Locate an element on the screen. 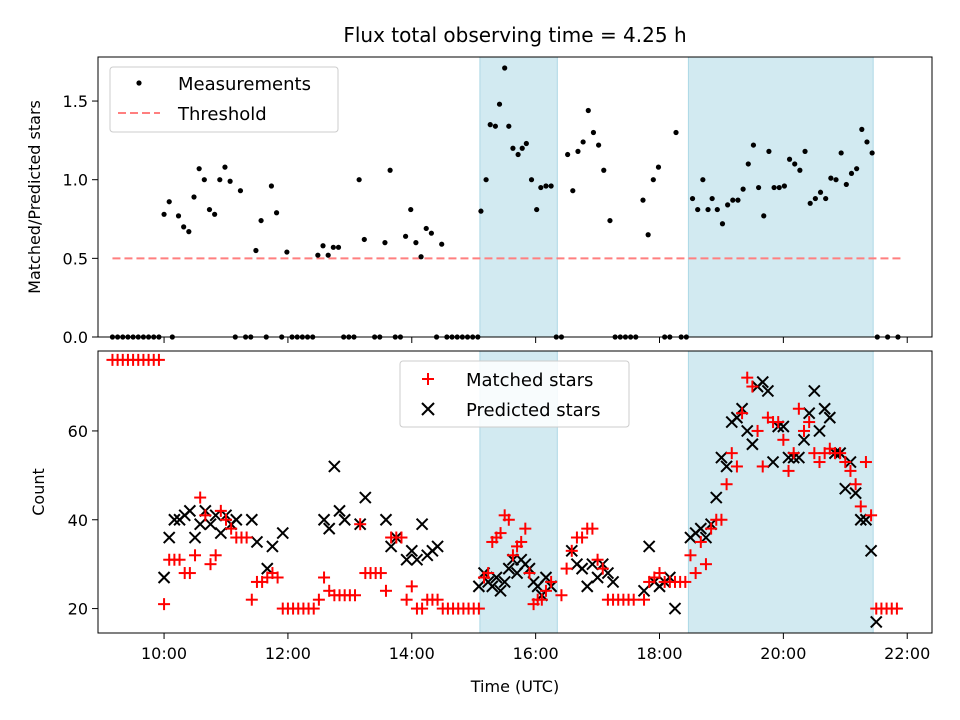 This screenshot has height=720, width=960. bottom-x-label: Time (UTC) is located at coordinates (514, 686).